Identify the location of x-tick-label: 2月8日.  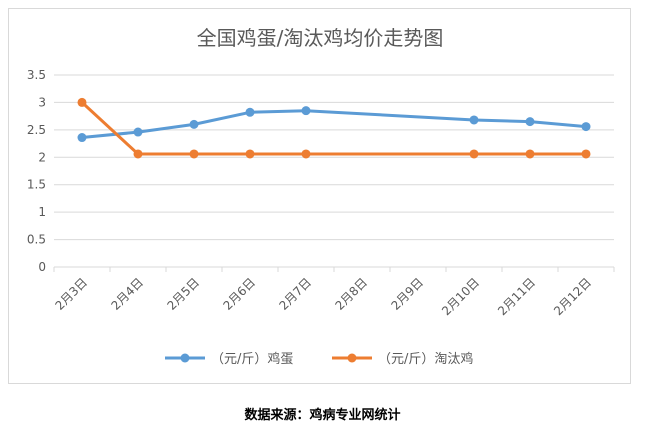
(351, 294).